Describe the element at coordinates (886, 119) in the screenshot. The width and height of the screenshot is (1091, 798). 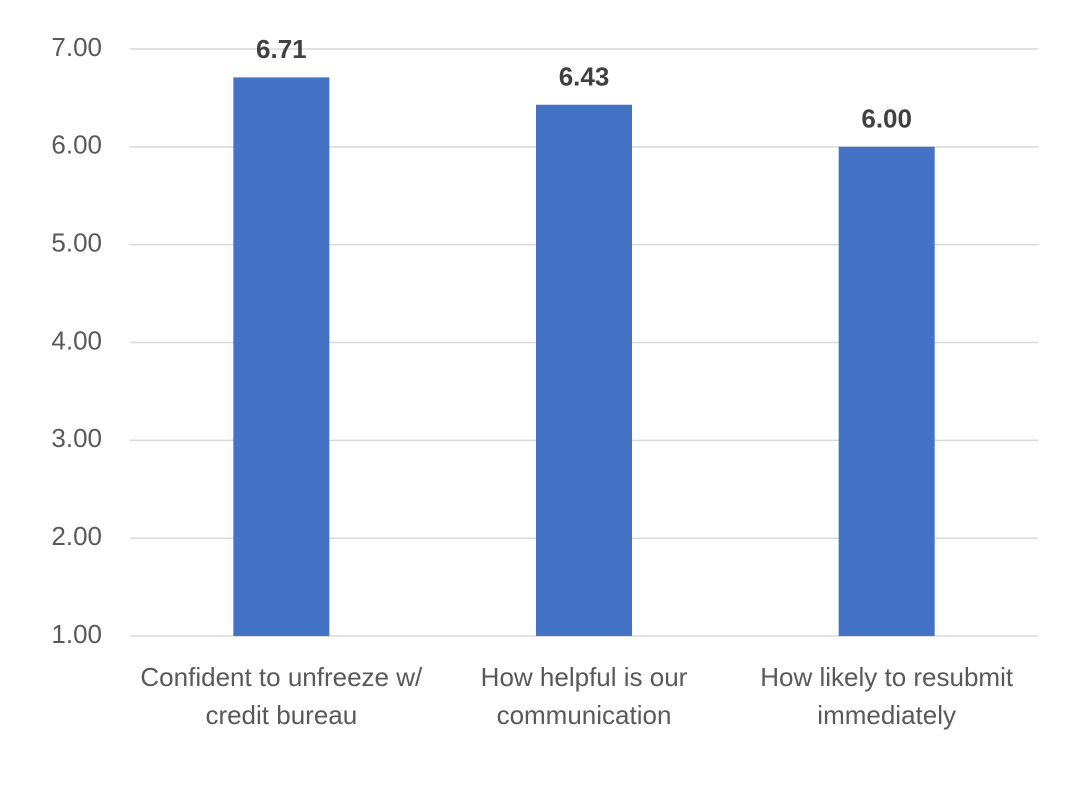
I see `value-label: 6.00` at that location.